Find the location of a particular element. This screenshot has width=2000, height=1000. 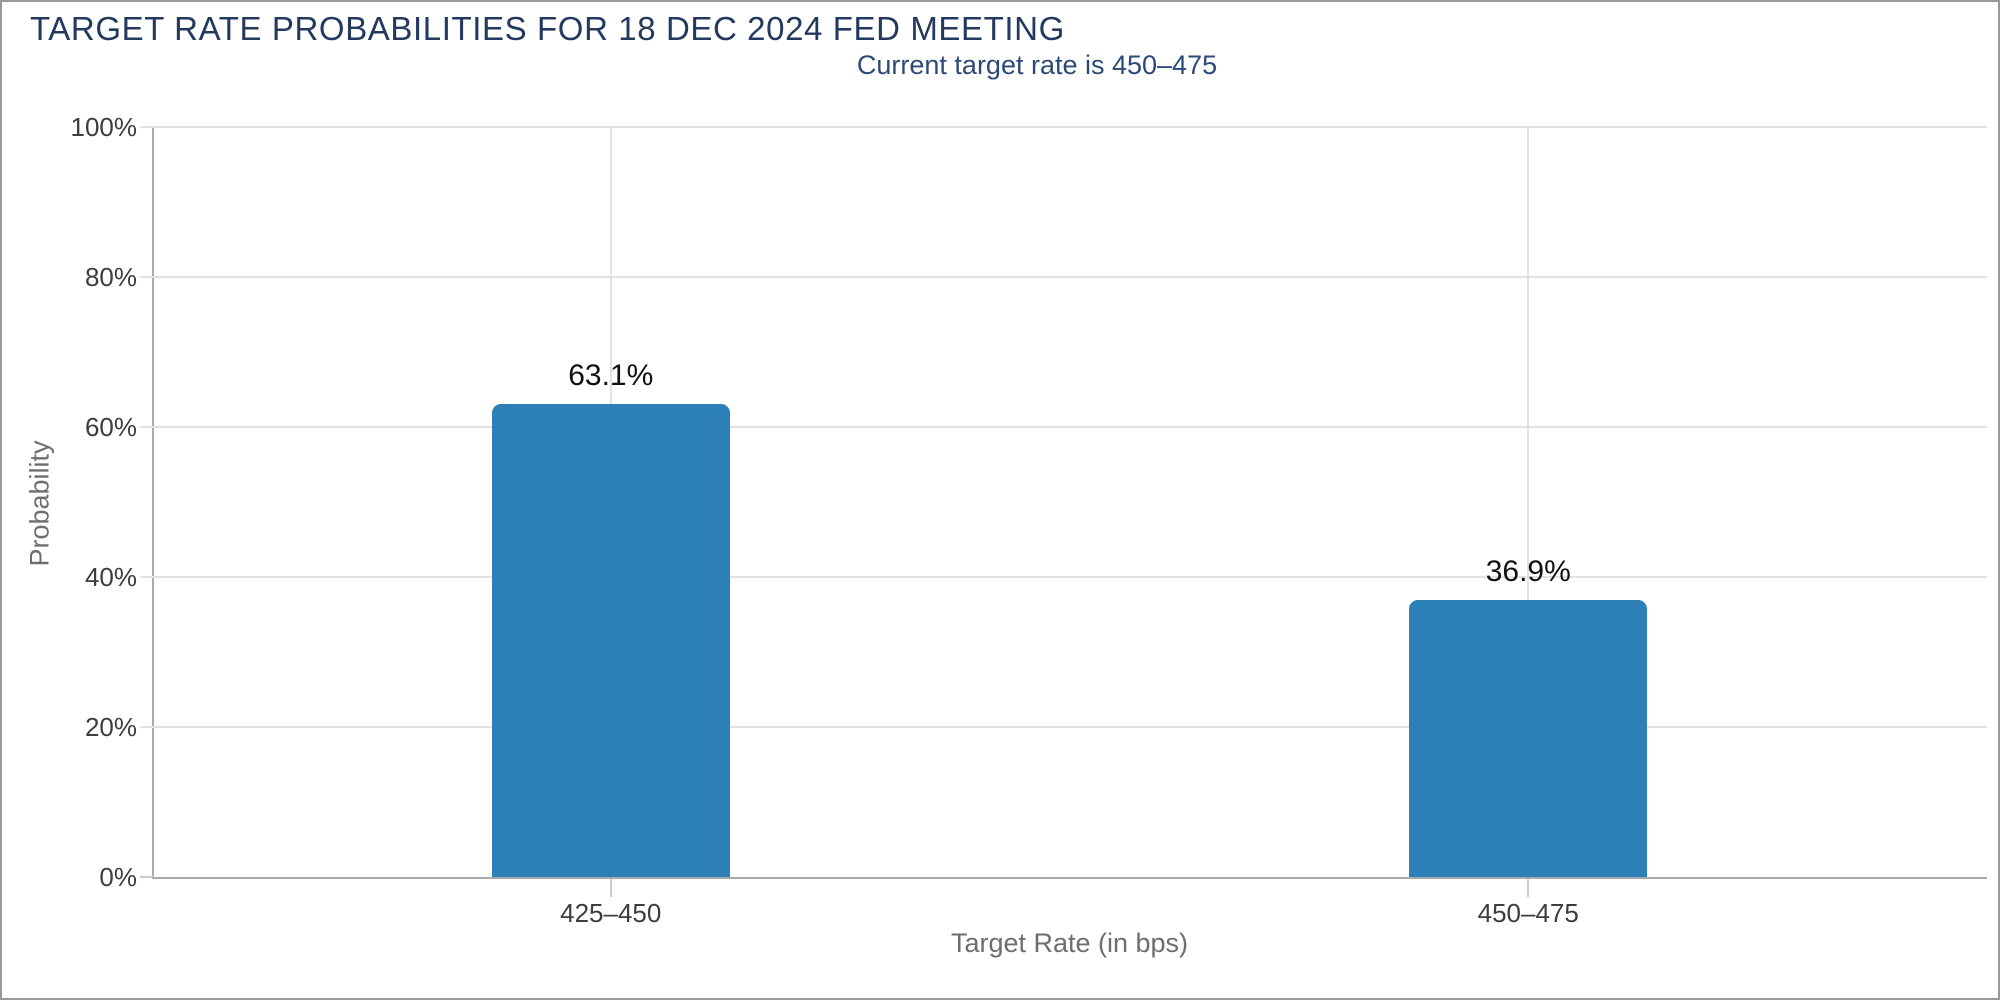

y-tick-label-80%: 80% is located at coordinates (110, 277).